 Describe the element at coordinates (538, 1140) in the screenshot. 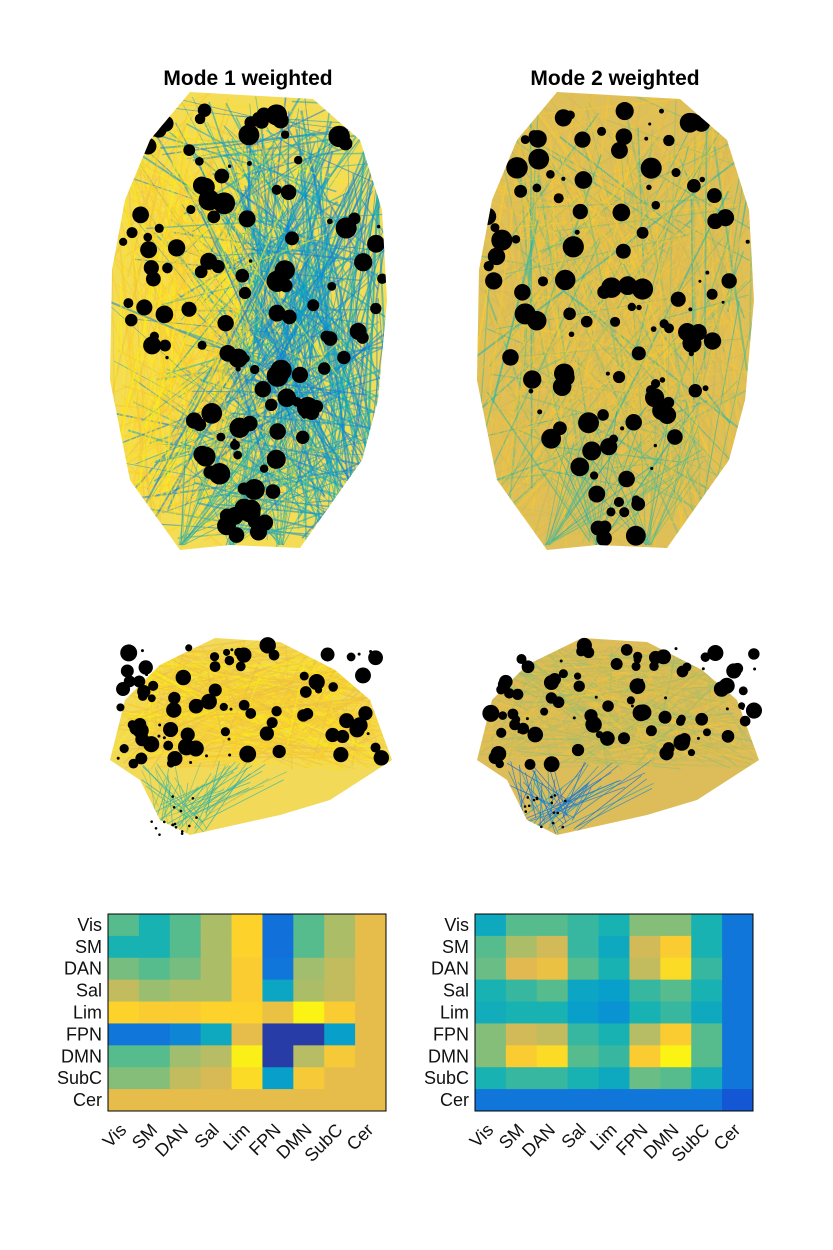

I see `col-label: DAN` at that location.